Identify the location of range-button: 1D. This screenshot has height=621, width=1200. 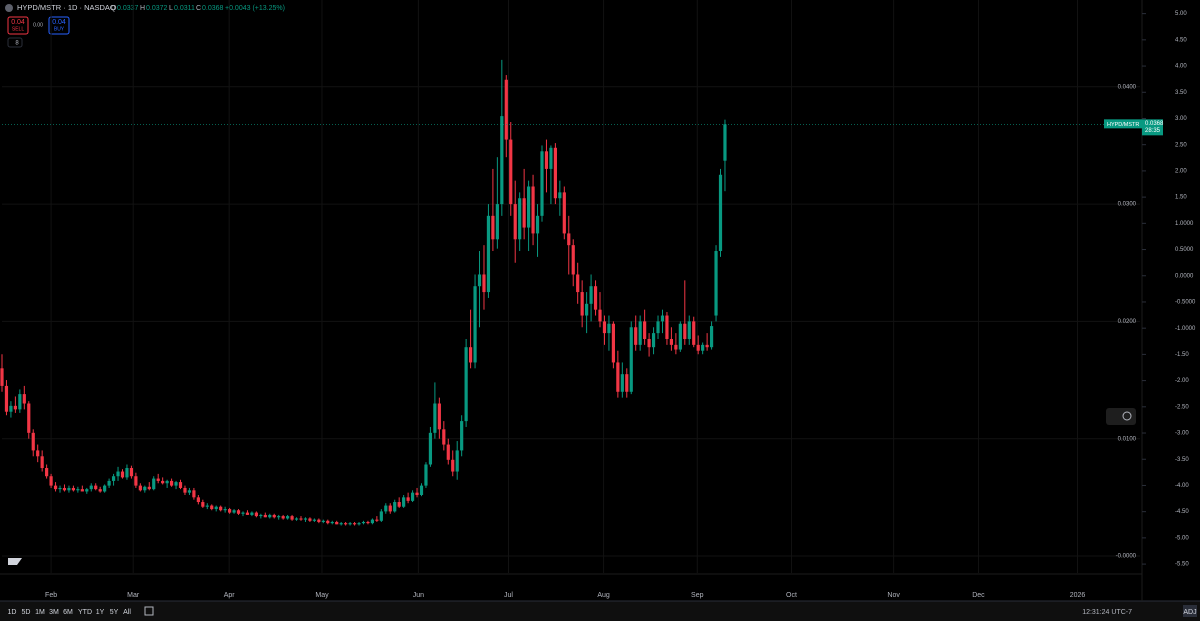
(12, 612).